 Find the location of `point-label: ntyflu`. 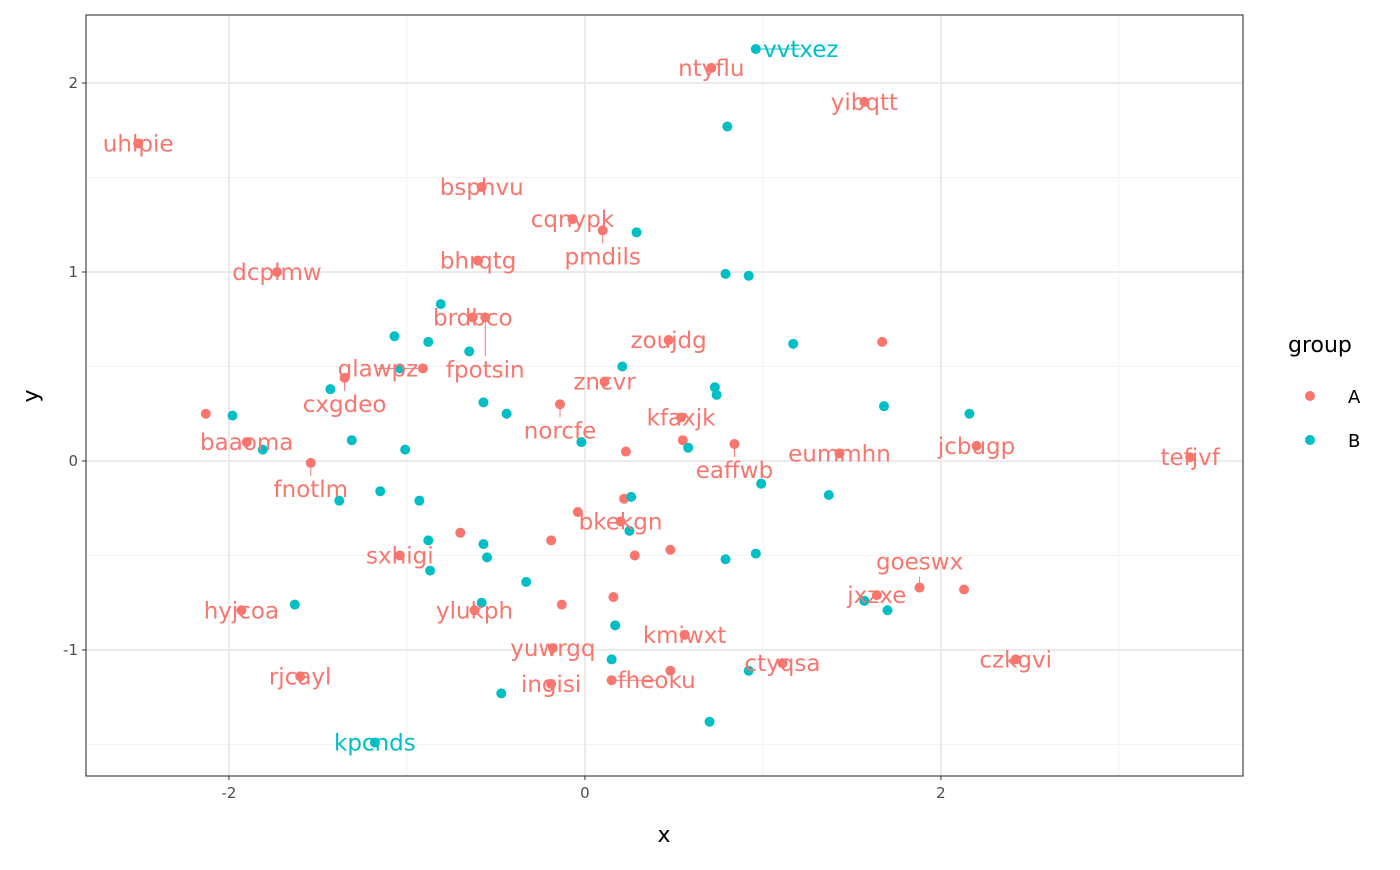

point-label: ntyflu is located at coordinates (711, 69).